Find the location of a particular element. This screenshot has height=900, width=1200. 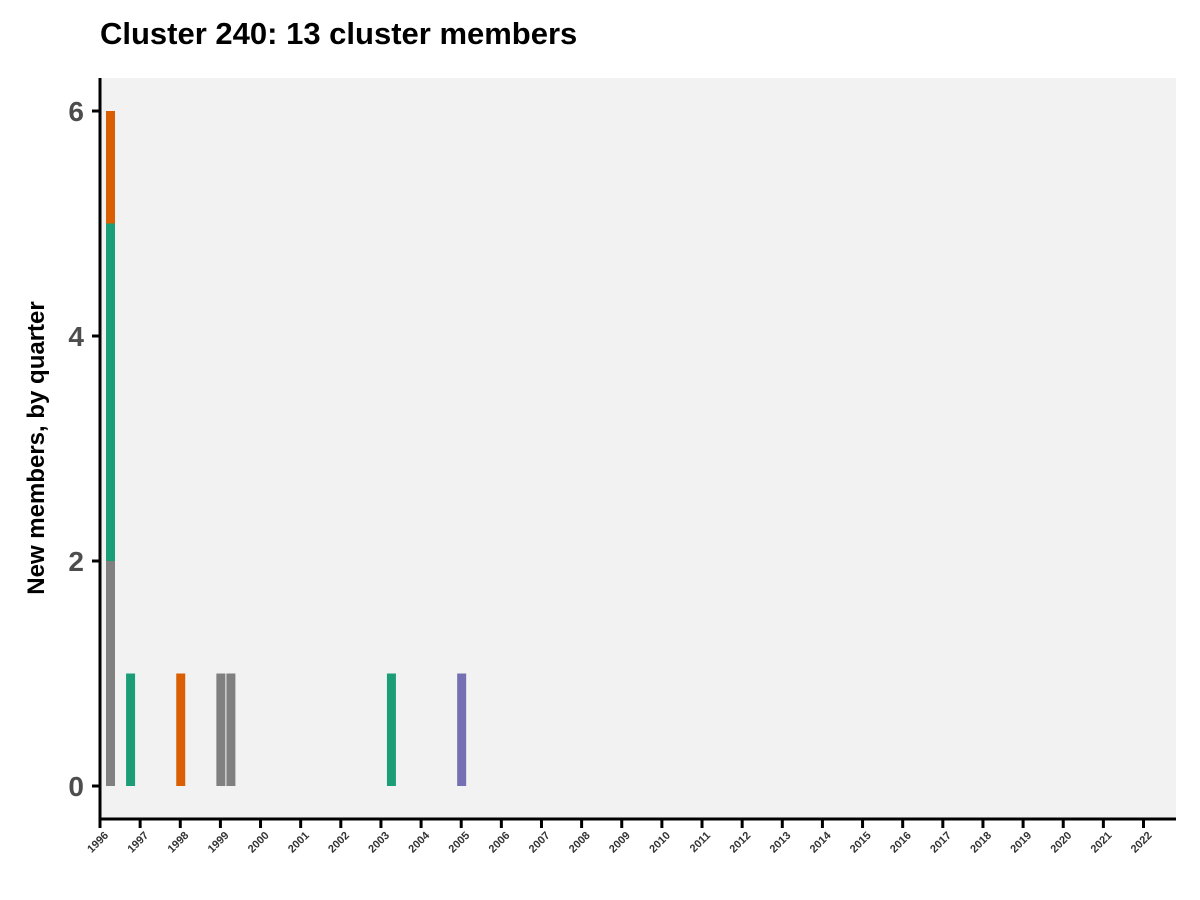

x-tick-label: 1998 is located at coordinates (179, 843).